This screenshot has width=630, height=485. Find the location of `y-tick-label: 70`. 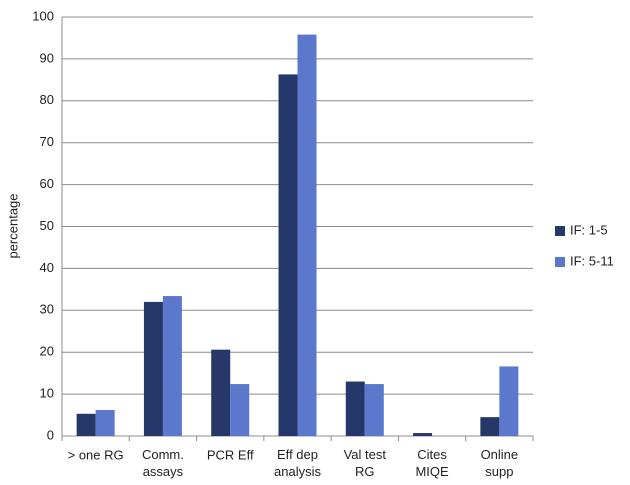

y-tick-label: 70 is located at coordinates (47, 141).